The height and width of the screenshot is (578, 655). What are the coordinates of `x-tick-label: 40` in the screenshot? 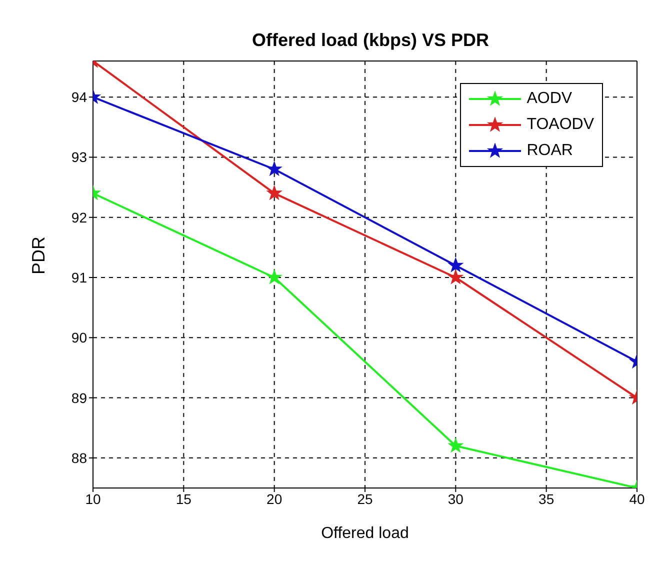 It's located at (637, 498).